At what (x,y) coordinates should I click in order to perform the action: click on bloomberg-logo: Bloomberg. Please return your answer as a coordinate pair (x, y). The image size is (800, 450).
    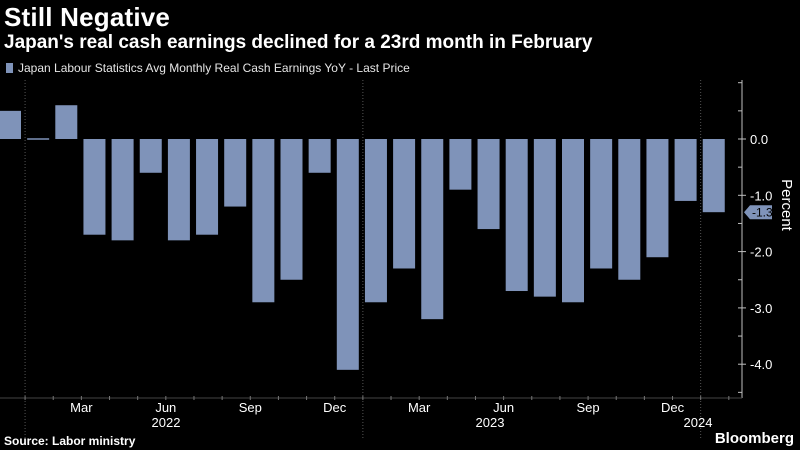
    Looking at the image, I should click on (754, 438).